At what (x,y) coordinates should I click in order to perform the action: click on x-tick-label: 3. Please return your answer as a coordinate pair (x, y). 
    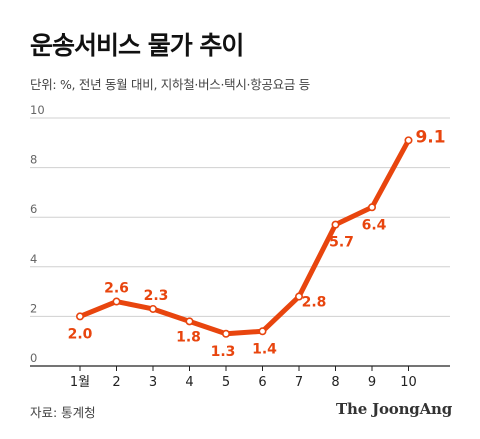
    Looking at the image, I should click on (153, 382).